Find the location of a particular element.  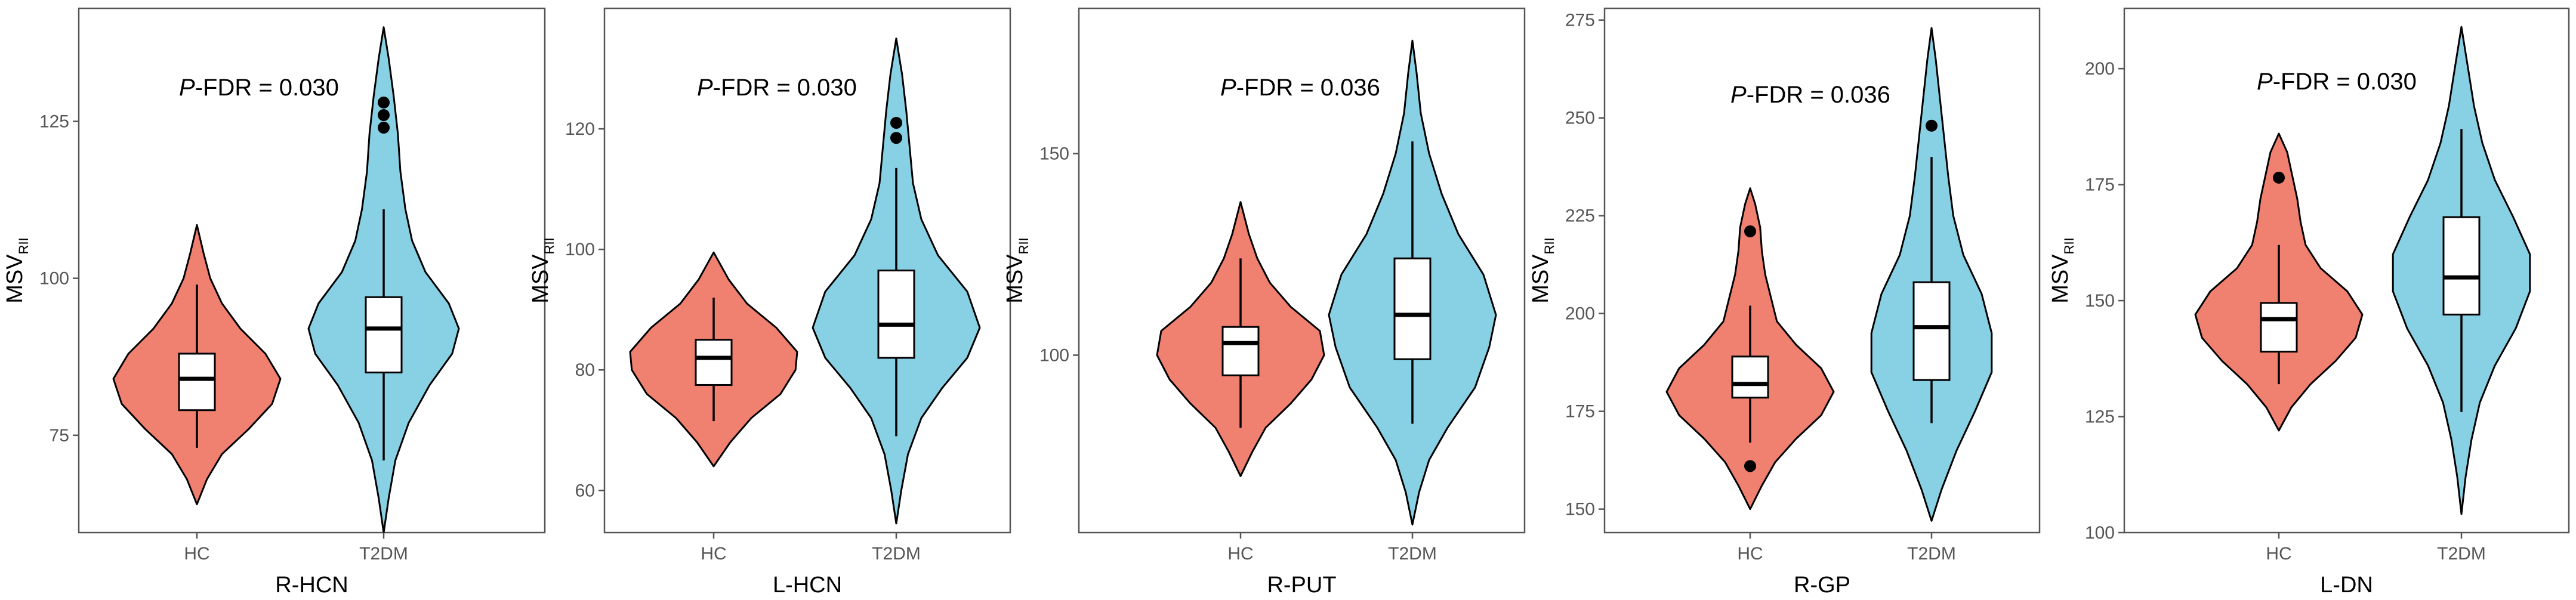

x-axis-label: L-DN is located at coordinates (2346, 585).